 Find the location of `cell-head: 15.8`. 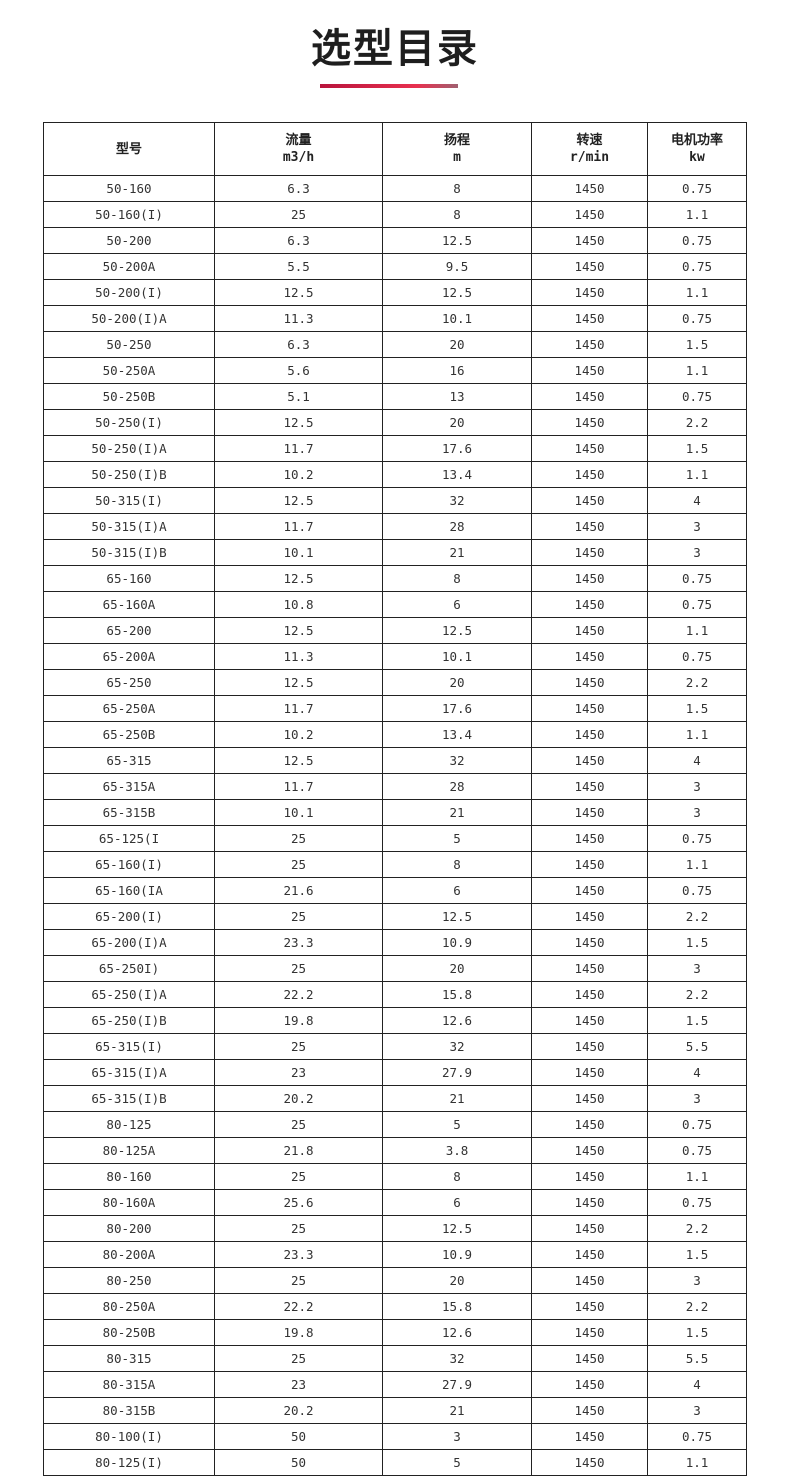

cell-head: 15.8 is located at coordinates (457, 994).